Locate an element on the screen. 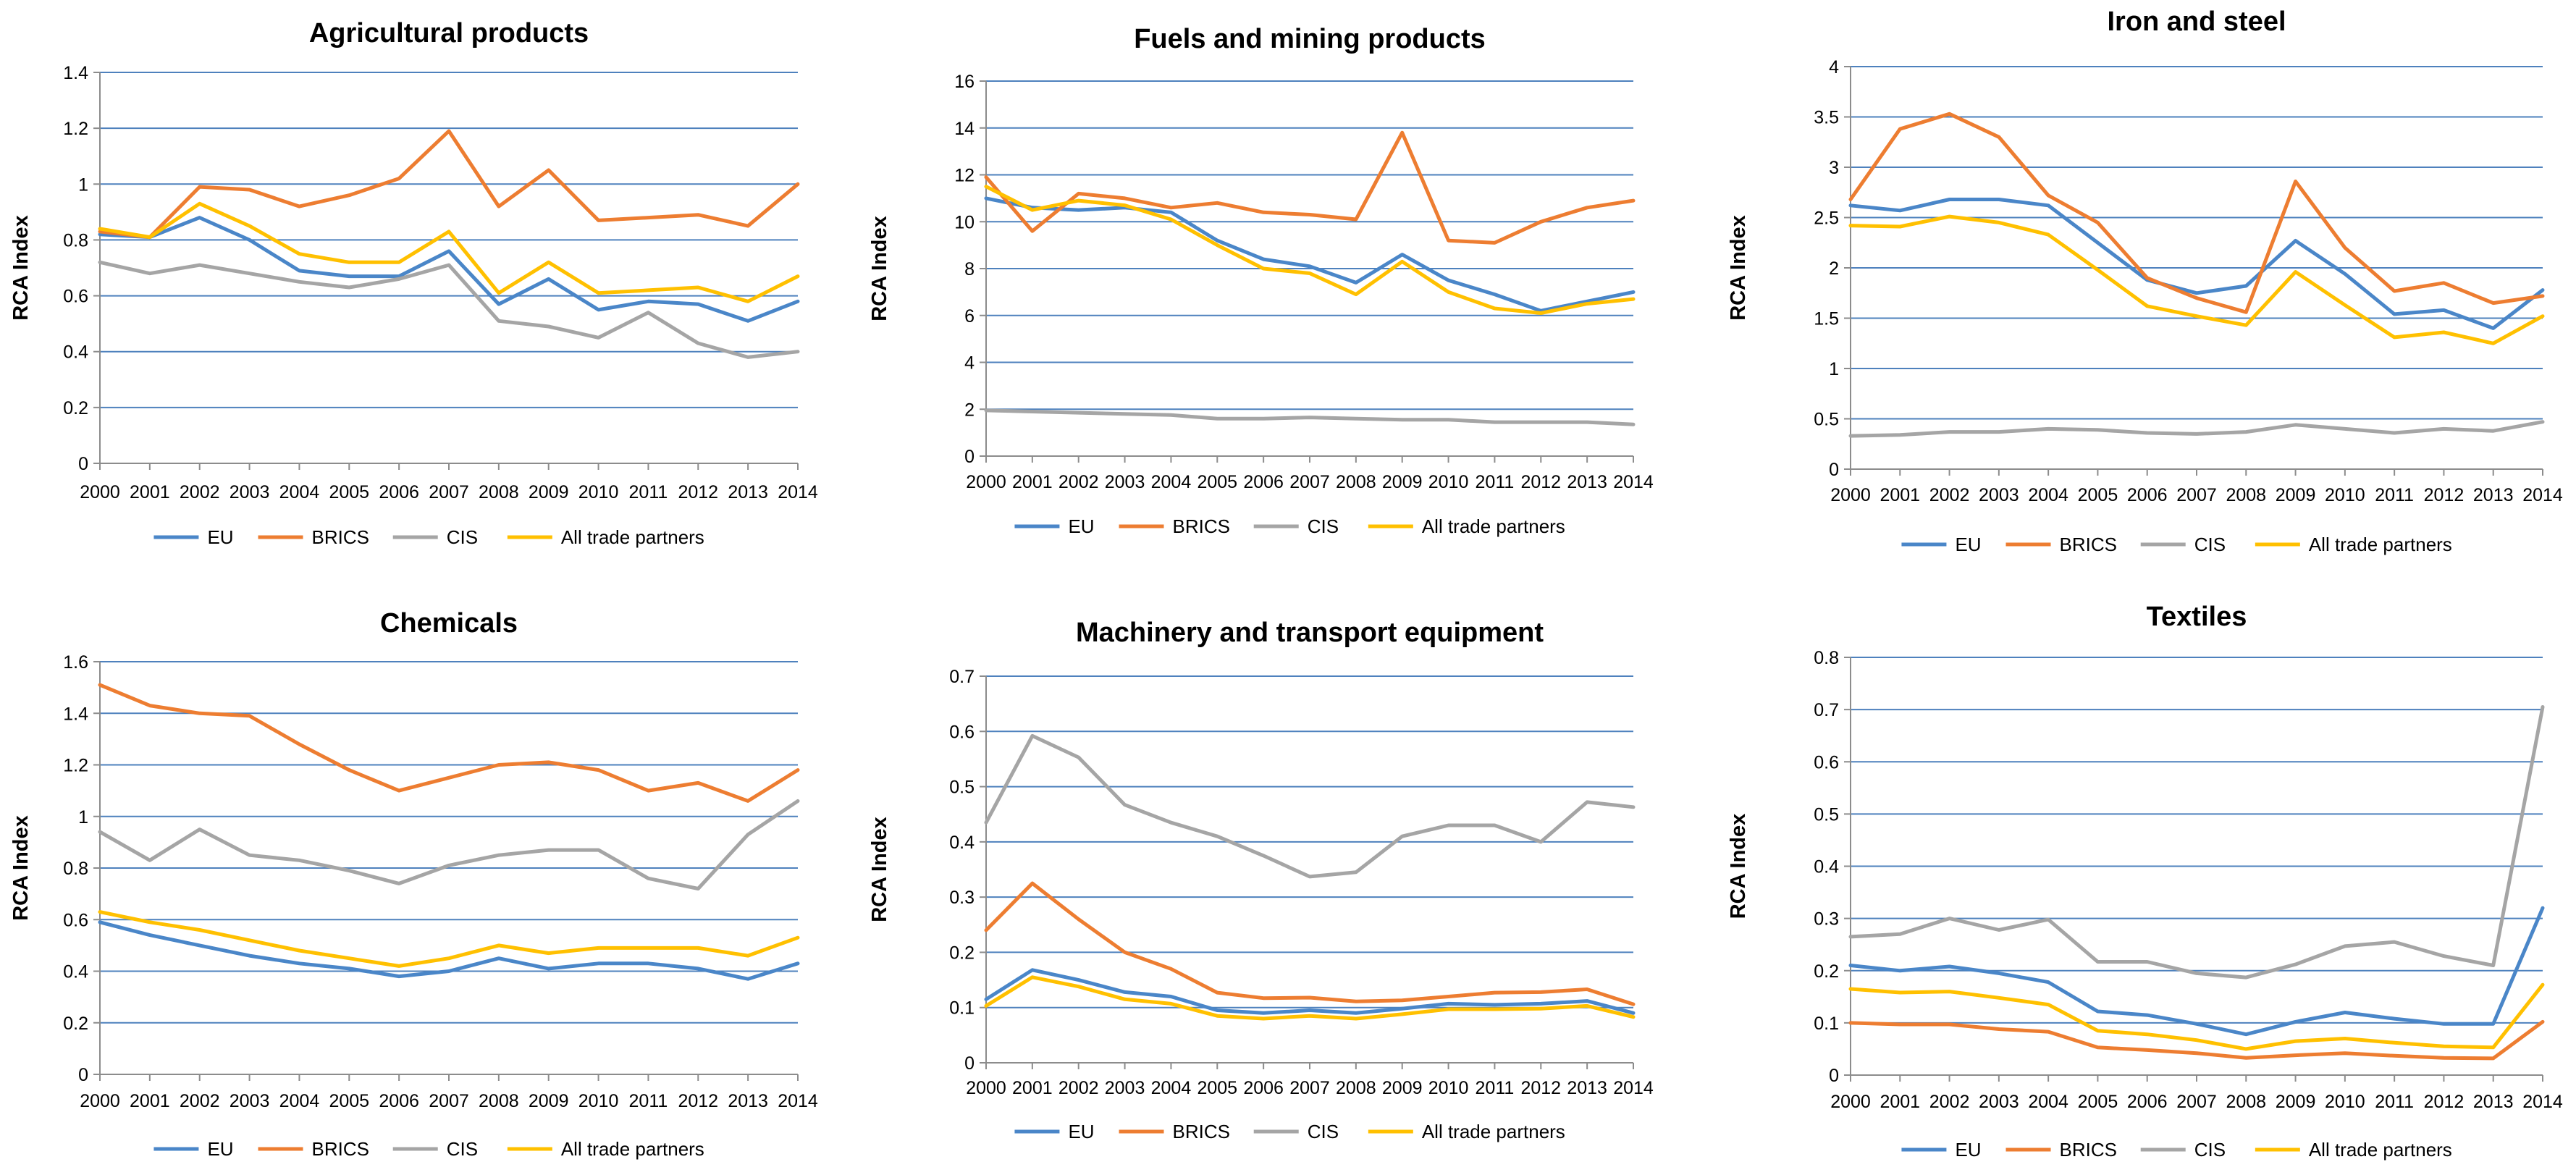  y-tick-label: 0 is located at coordinates (969, 457).